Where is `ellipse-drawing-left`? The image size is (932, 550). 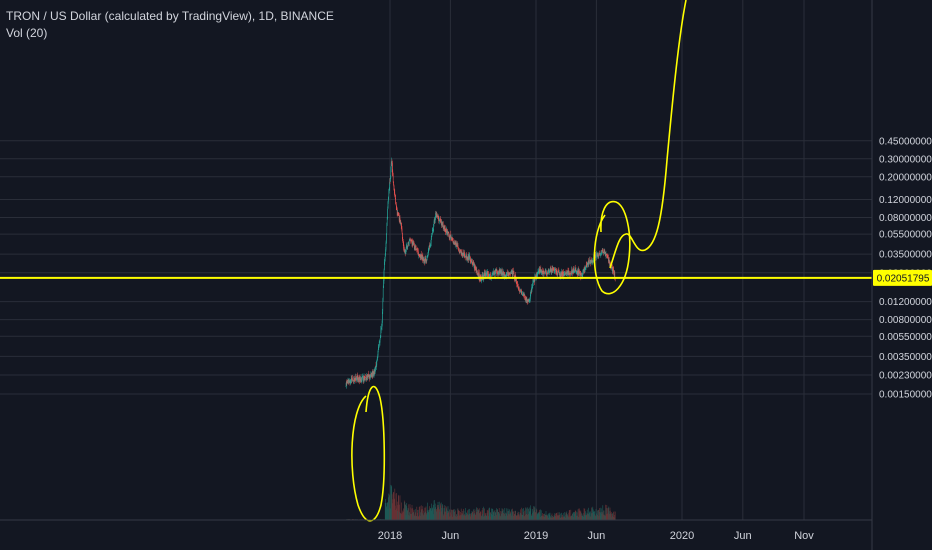 ellipse-drawing-left is located at coordinates (368, 453).